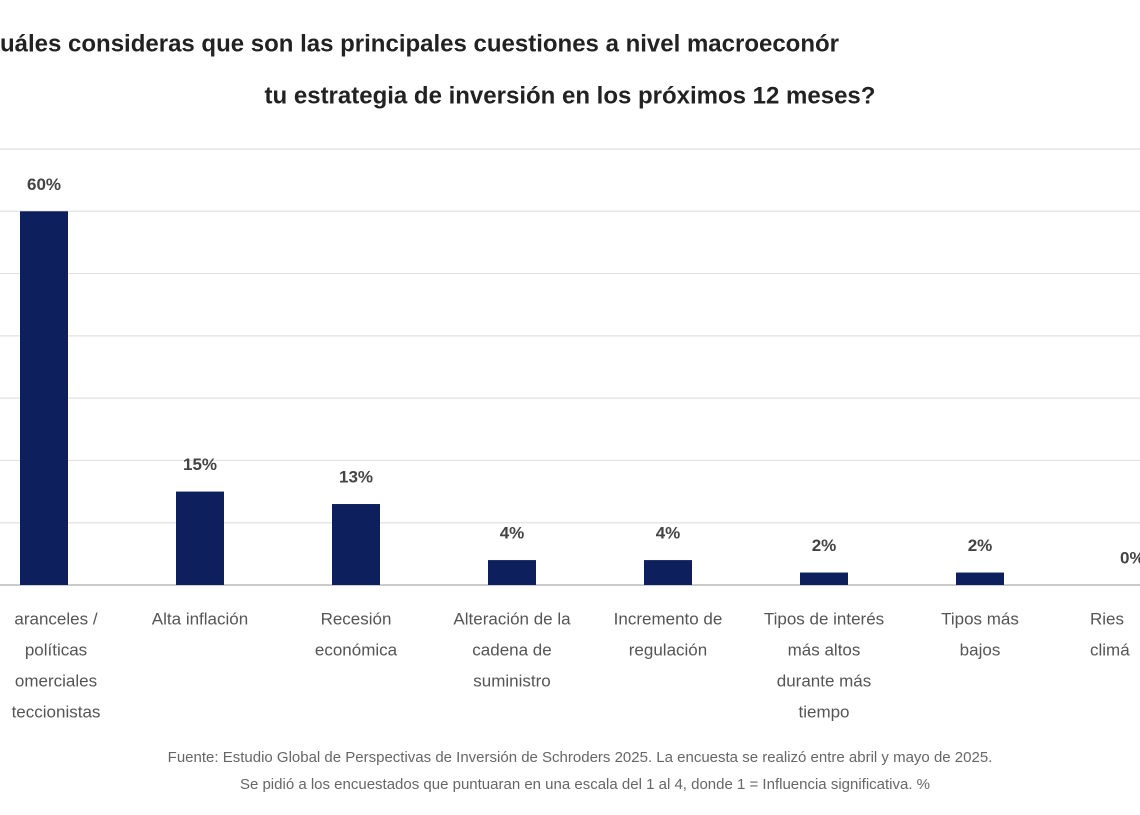  What do you see at coordinates (56, 649) in the screenshot?
I see `x-tick-label: políticas` at bounding box center [56, 649].